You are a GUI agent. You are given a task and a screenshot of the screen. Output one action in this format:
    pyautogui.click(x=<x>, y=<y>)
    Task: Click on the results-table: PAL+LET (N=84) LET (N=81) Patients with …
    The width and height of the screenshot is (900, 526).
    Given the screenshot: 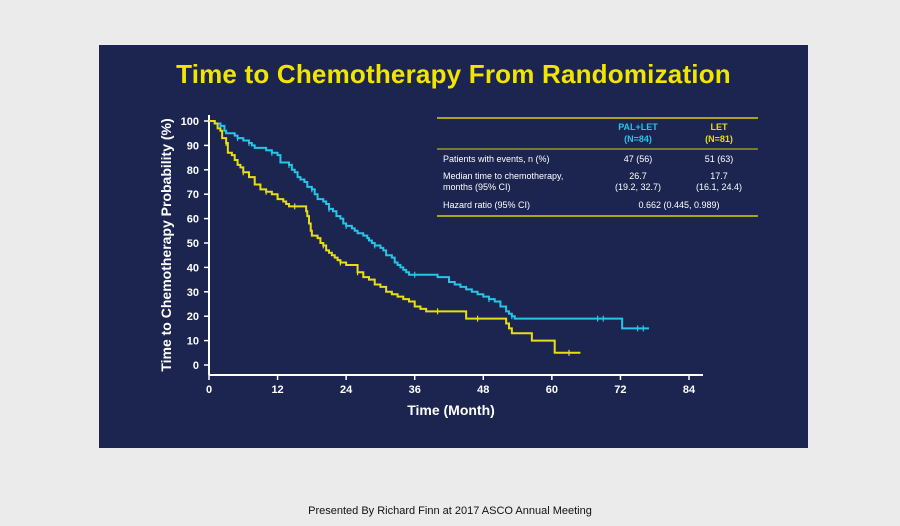 What is the action you would take?
    pyautogui.click(x=597, y=167)
    